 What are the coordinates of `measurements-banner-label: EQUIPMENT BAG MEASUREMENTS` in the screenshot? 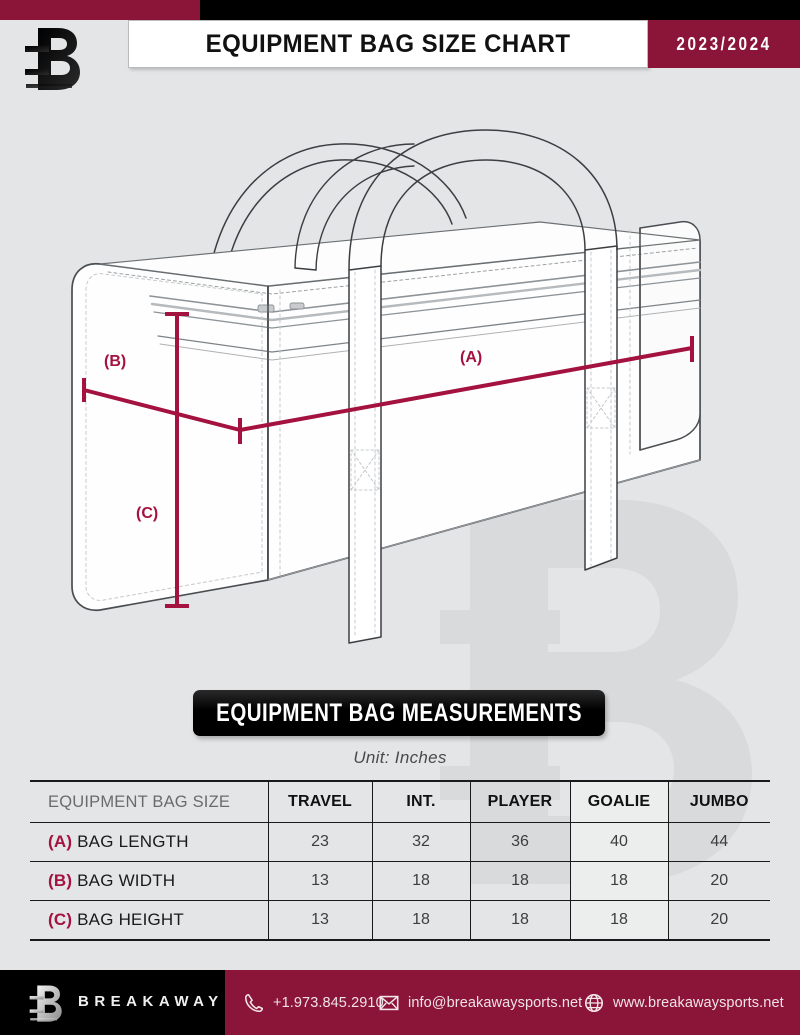 It's located at (399, 712).